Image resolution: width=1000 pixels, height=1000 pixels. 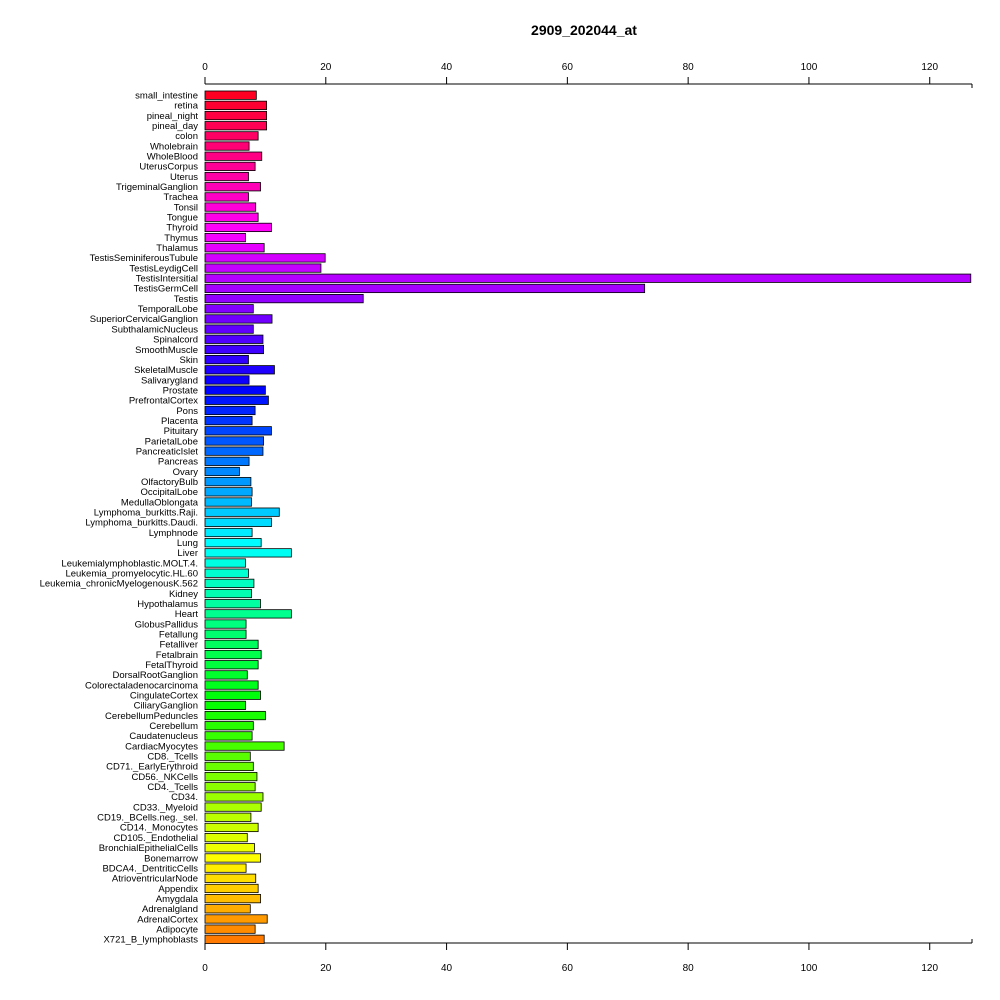 What do you see at coordinates (177, 899) in the screenshot?
I see `category-label: Amygdala` at bounding box center [177, 899].